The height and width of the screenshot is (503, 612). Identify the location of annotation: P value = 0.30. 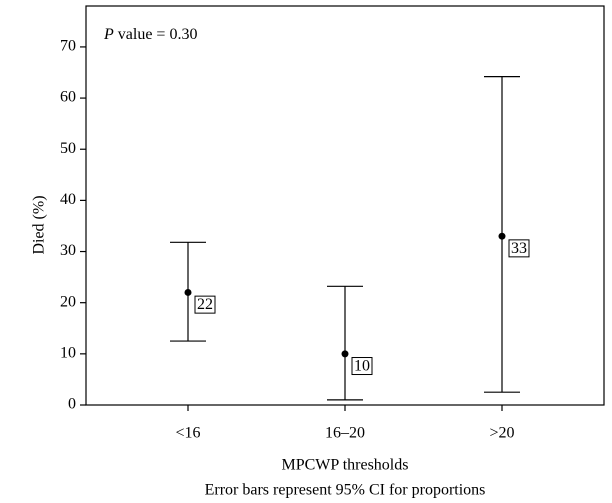
(150, 34).